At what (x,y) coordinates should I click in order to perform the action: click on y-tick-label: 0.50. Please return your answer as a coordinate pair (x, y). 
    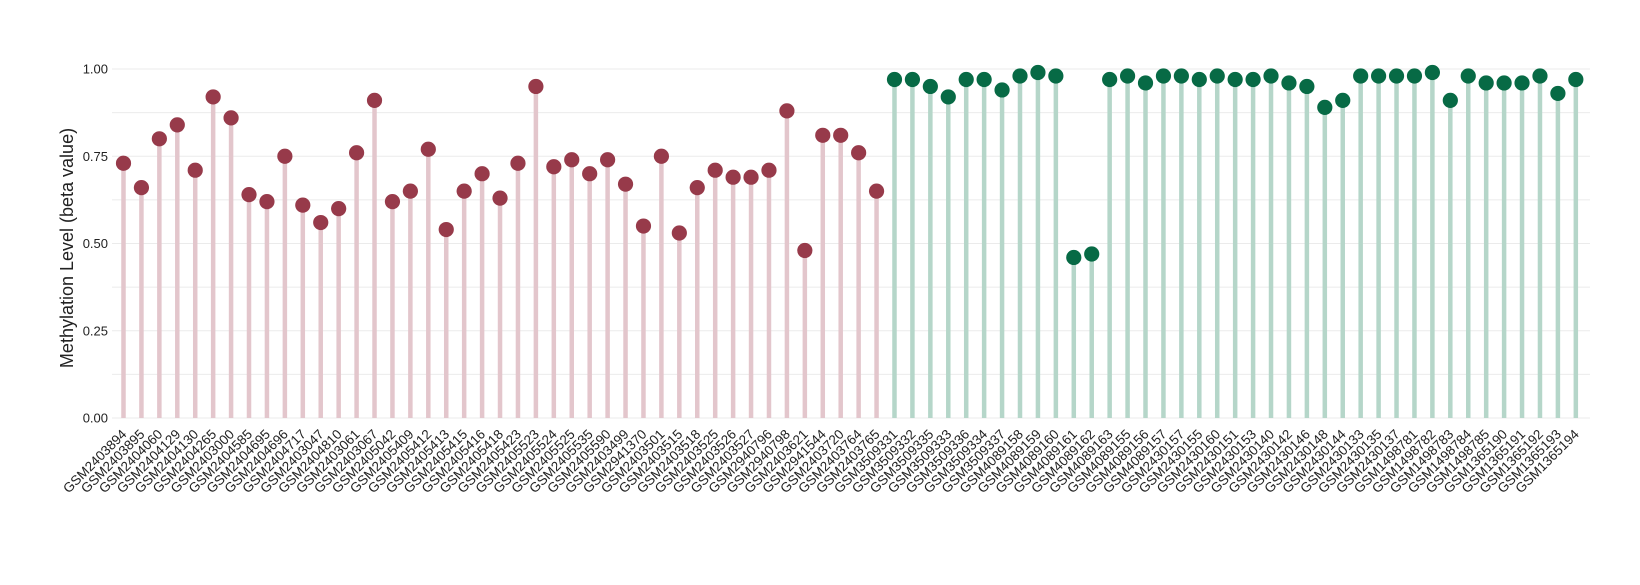
    Looking at the image, I should click on (95, 243).